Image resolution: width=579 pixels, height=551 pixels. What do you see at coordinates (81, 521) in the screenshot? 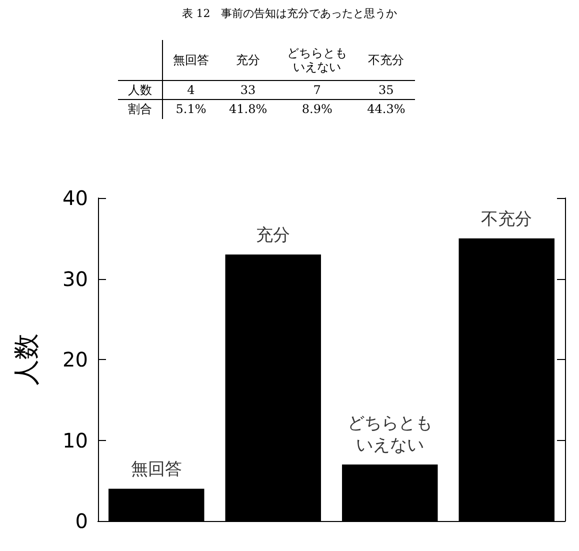
I see `y-tick-label: 0` at bounding box center [81, 521].